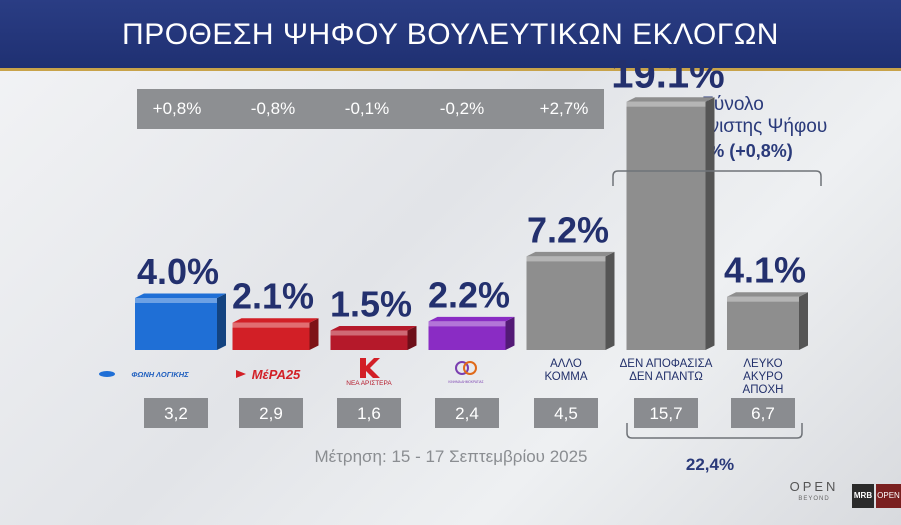 This screenshot has width=901, height=525. Describe the element at coordinates (177, 108) in the screenshot. I see `change-value: +0,8%` at that location.